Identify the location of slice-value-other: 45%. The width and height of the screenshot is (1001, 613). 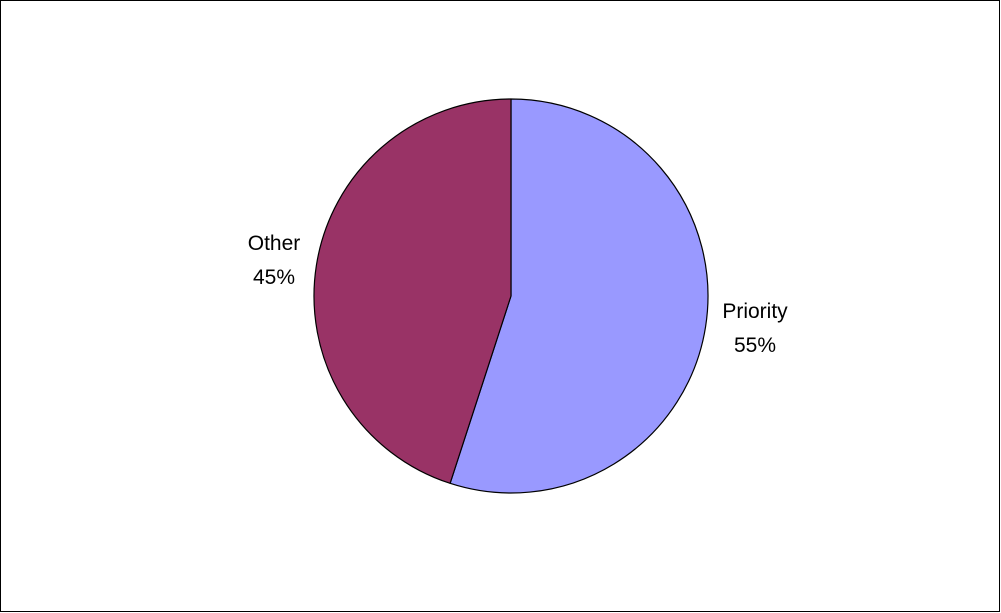
(274, 277).